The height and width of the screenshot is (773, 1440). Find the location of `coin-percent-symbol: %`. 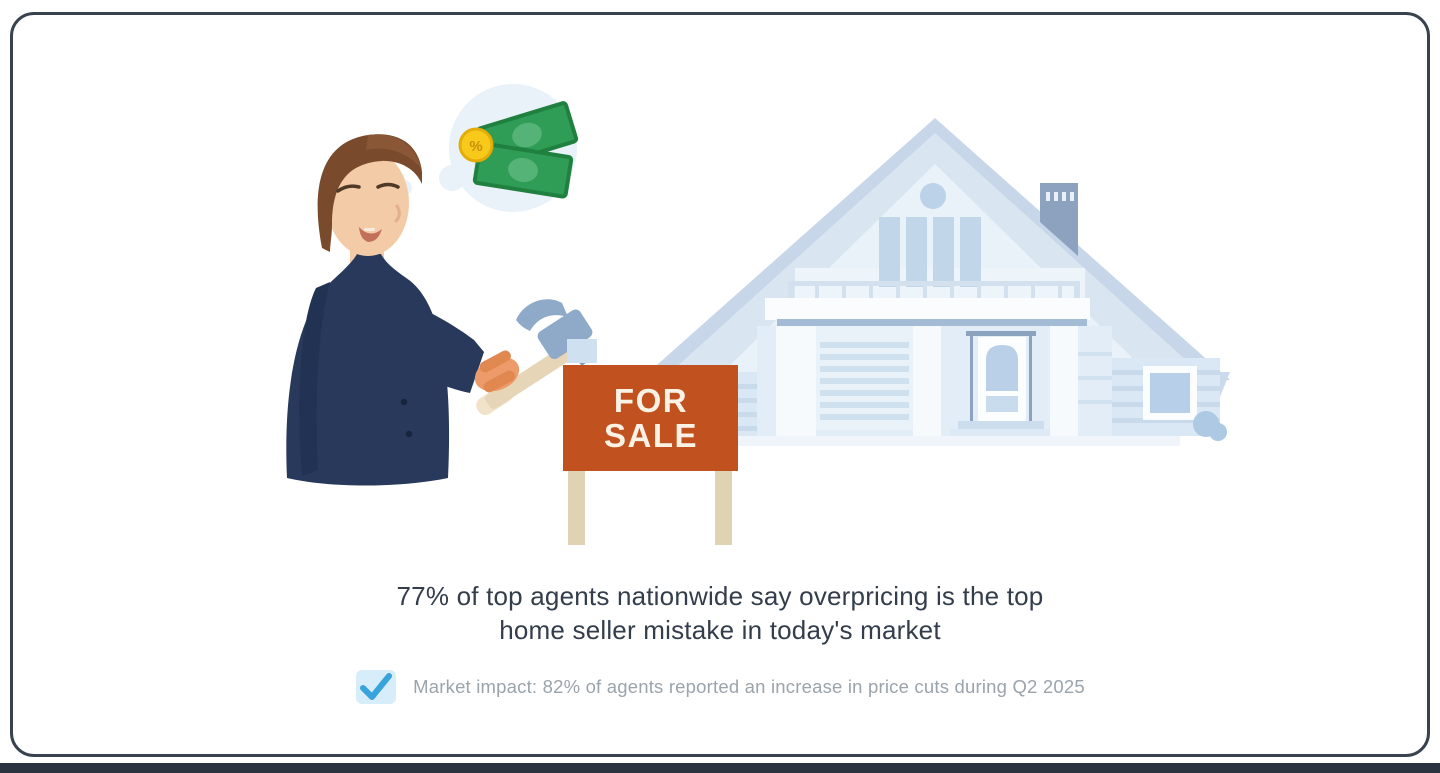

coin-percent-symbol: % is located at coordinates (475, 146).